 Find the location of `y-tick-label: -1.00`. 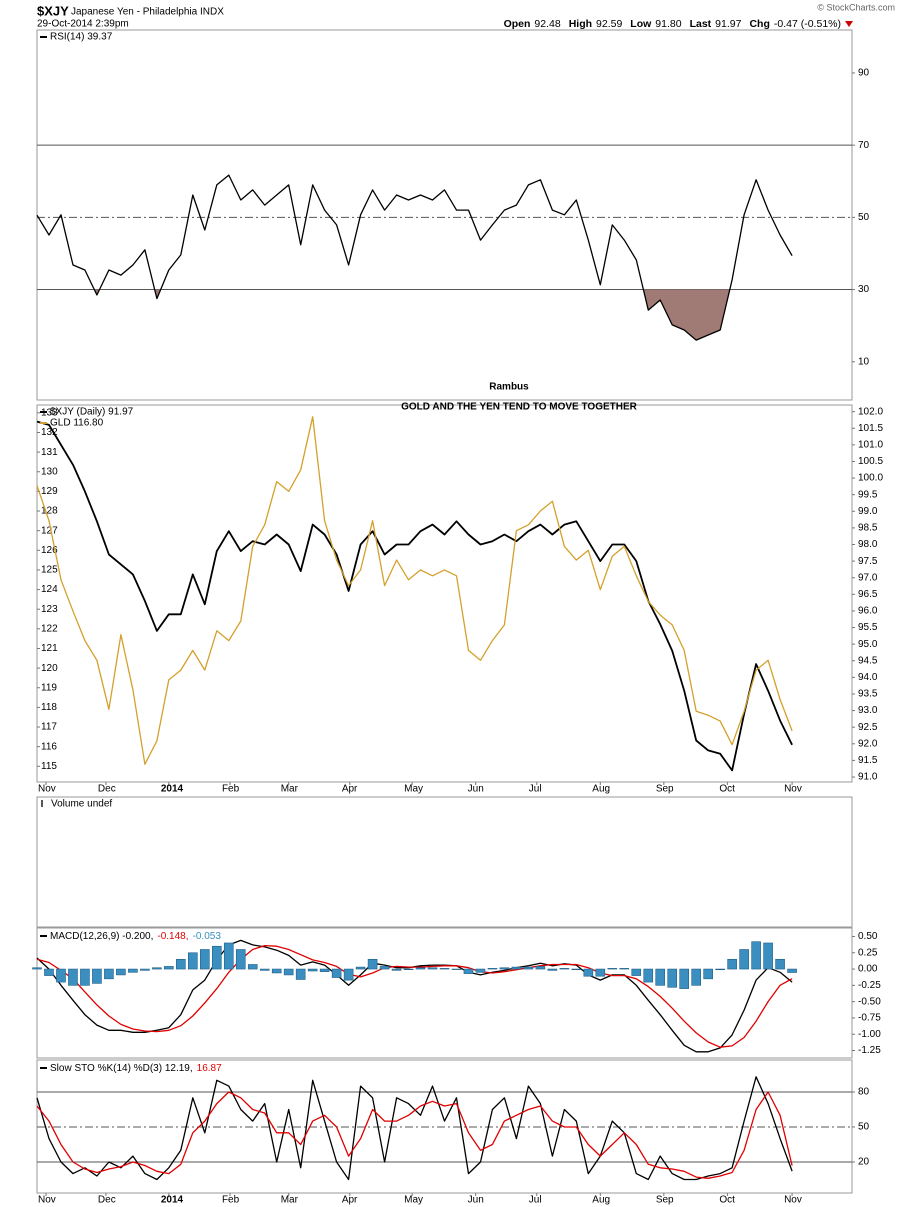

y-tick-label: -1.00 is located at coordinates (869, 1034).